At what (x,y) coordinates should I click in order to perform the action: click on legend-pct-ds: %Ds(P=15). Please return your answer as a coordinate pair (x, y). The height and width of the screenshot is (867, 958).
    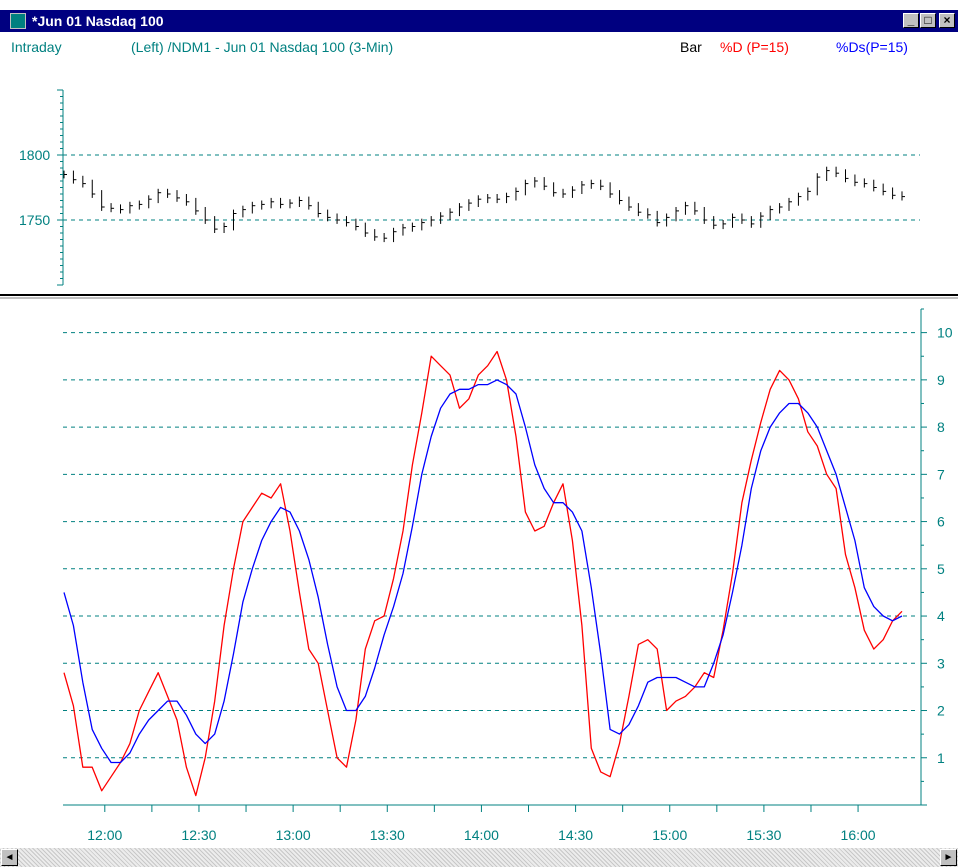
    Looking at the image, I should click on (872, 47).